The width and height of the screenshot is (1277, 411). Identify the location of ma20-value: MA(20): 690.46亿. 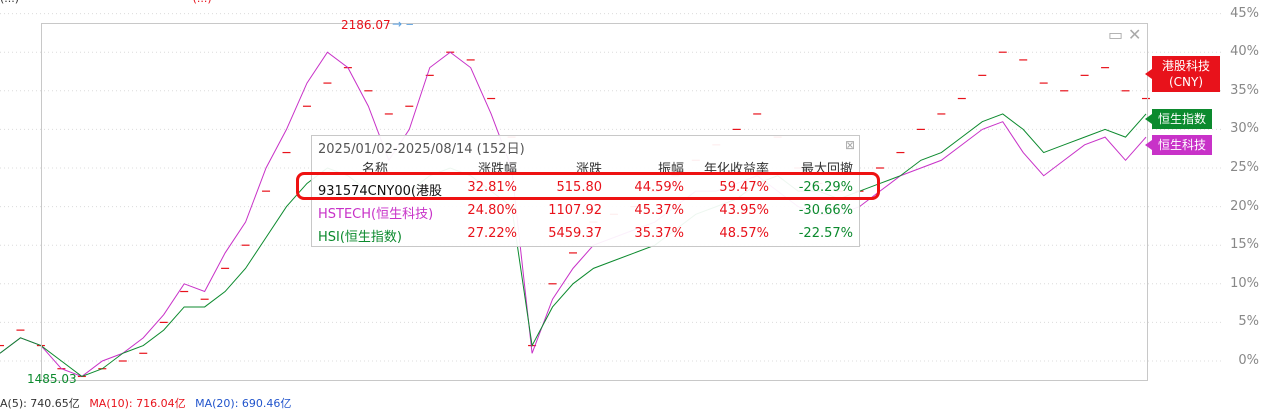
(243, 403).